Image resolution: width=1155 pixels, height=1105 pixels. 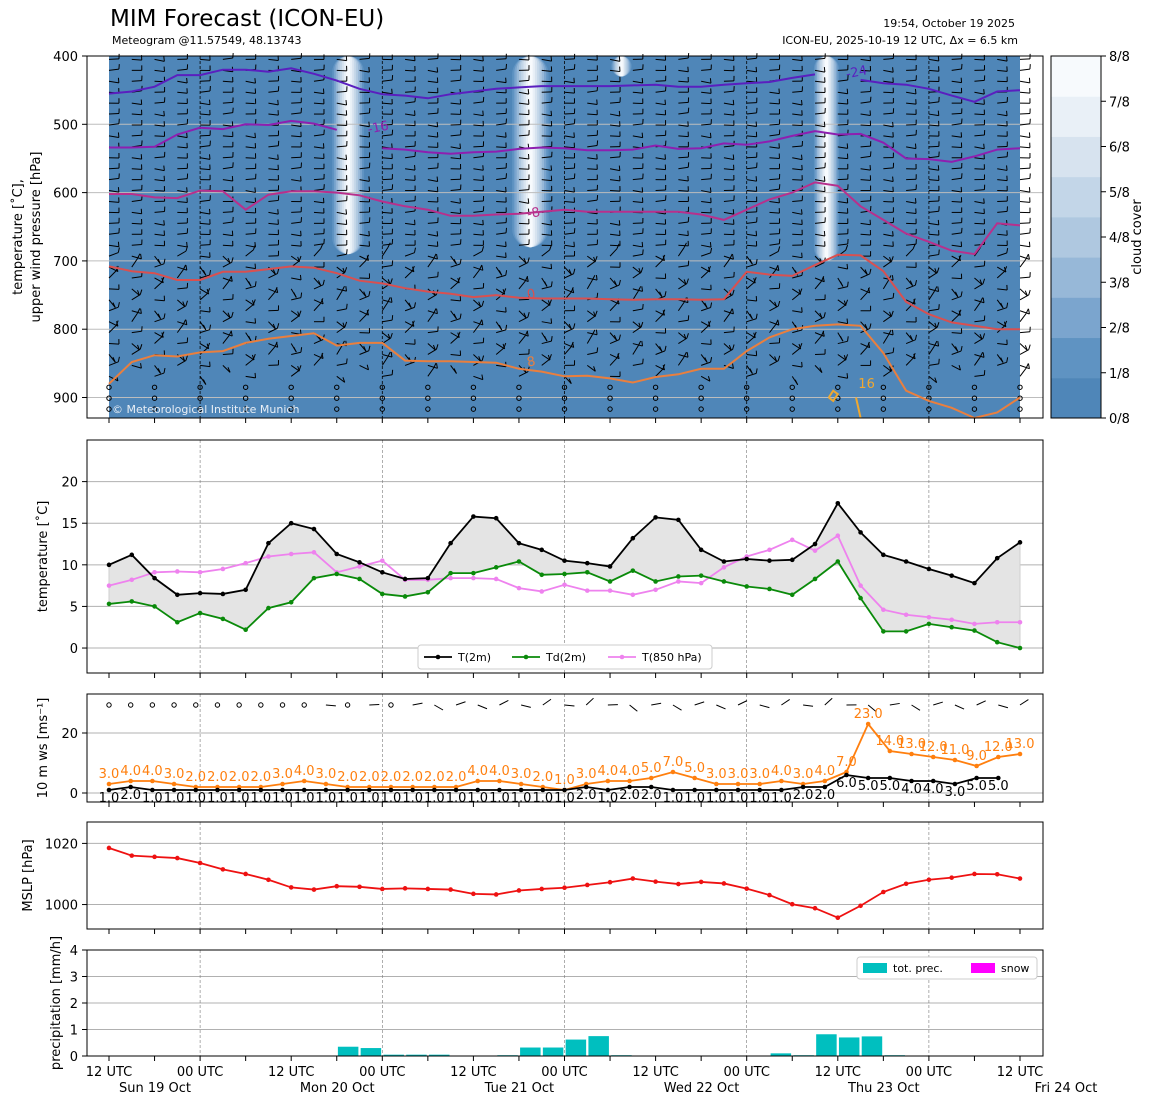 What do you see at coordinates (74, 1031) in the screenshot?
I see `y-tick-label: 1` at bounding box center [74, 1031].